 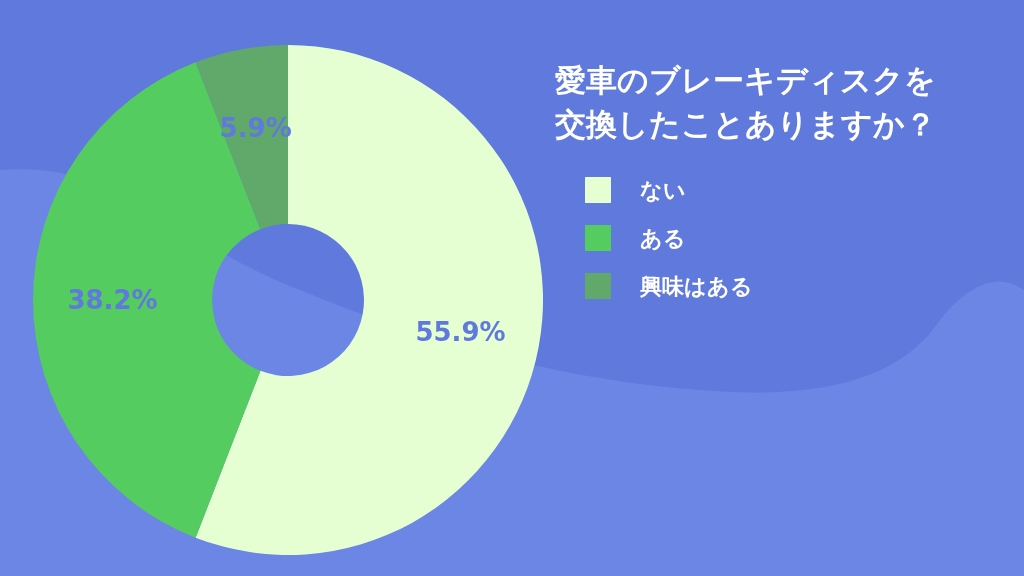 What do you see at coordinates (744, 102) in the screenshot?
I see `text: 愛車のブレーキディスクを交換したことありますか？` at bounding box center [744, 102].